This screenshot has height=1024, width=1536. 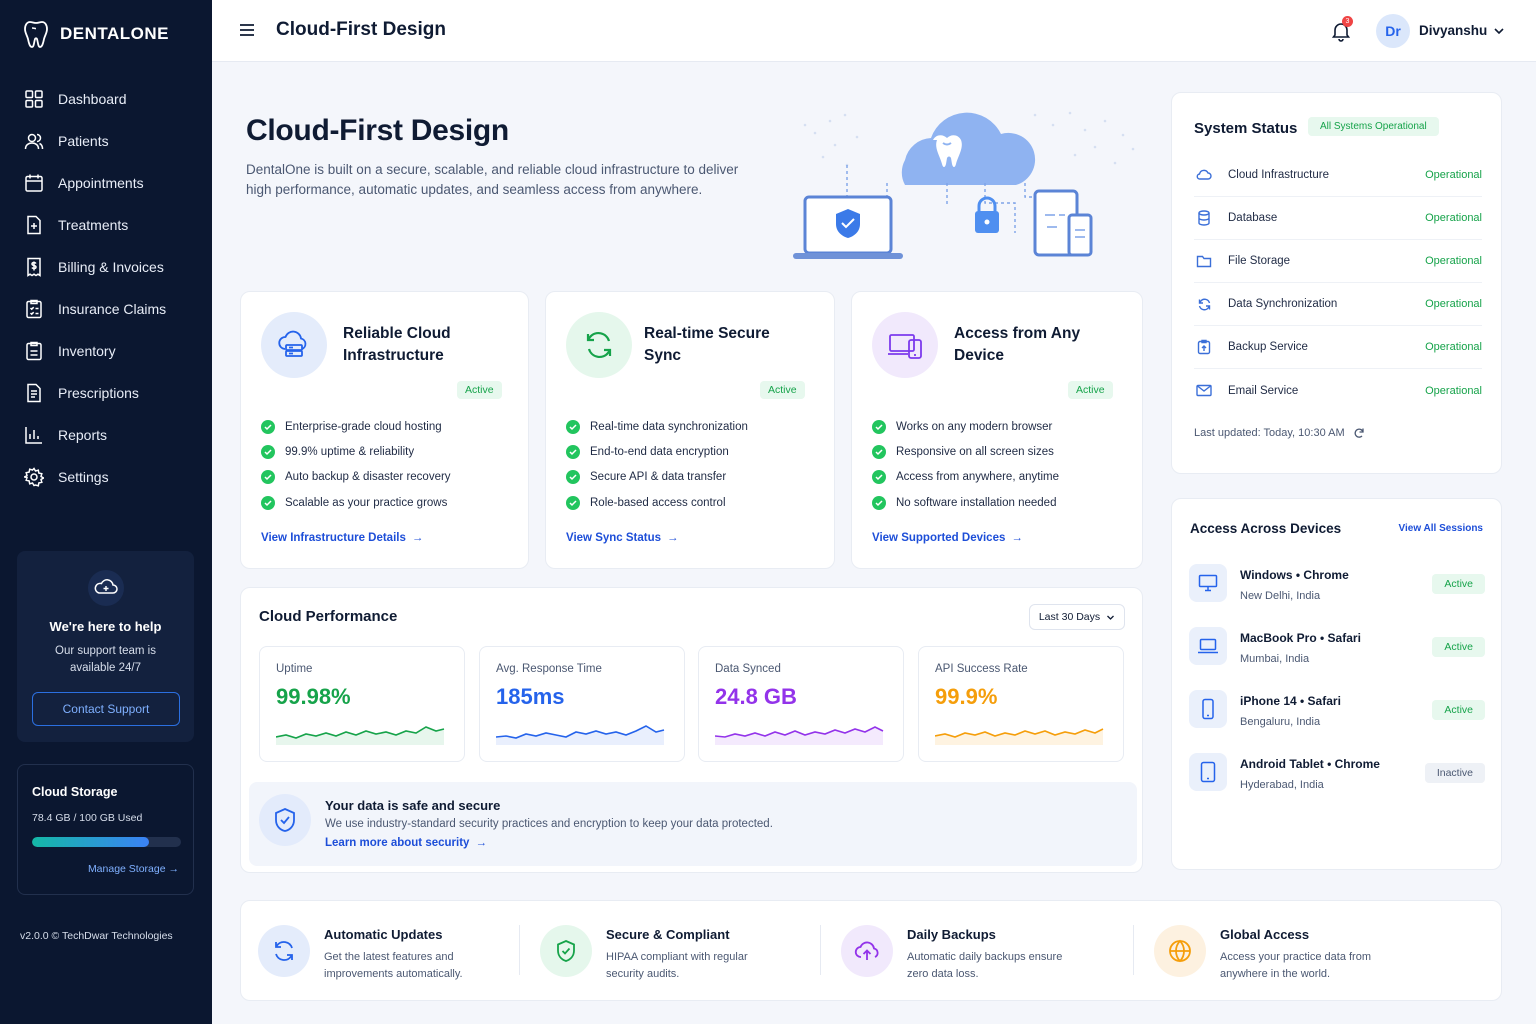 What do you see at coordinates (342, 538) in the screenshot?
I see `view-infrastructure-link: View Infrastructure Details →` at bounding box center [342, 538].